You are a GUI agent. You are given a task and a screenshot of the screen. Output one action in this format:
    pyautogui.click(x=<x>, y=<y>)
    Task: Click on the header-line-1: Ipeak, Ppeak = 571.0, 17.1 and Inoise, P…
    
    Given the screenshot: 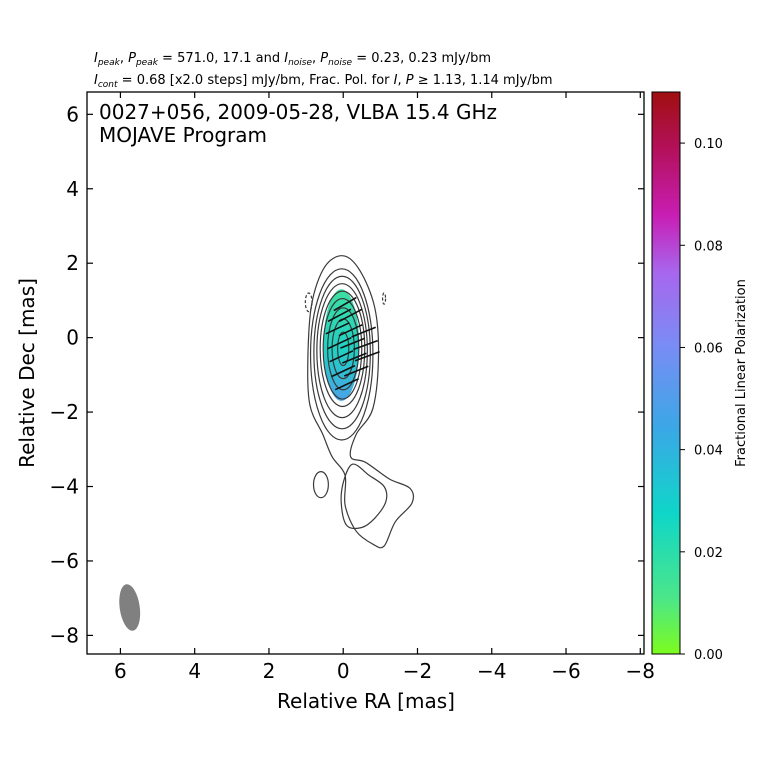 What is the action you would take?
    pyautogui.click(x=292, y=59)
    